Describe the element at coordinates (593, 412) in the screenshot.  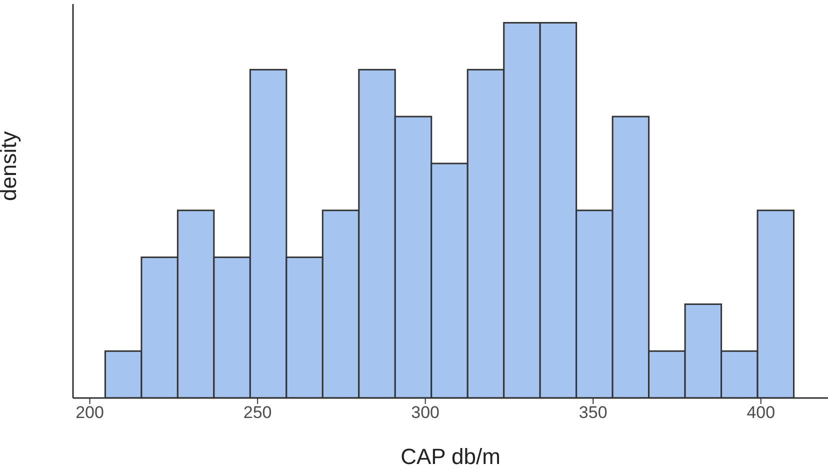
I see `x-tick-label: 350` at that location.